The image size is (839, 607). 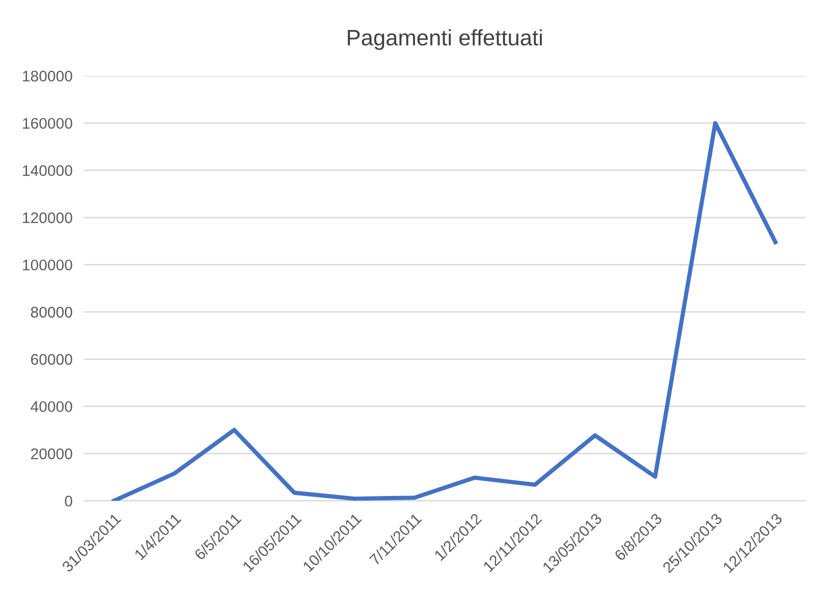 I want to click on y-tick-label: 0, so click(x=68, y=501).